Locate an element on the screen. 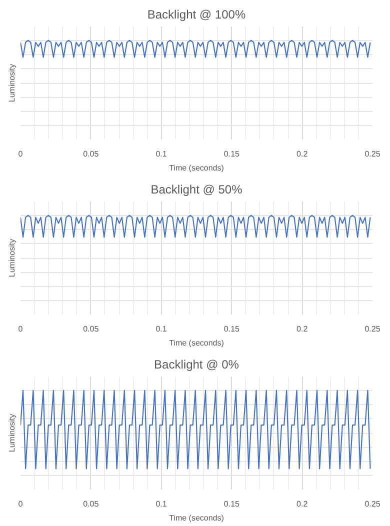  chart-title: Backlight @ 0% is located at coordinates (197, 365).